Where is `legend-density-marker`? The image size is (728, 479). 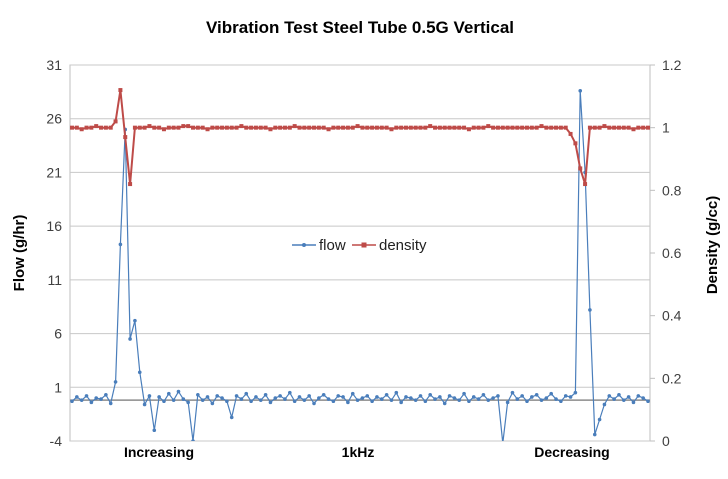
legend-density-marker is located at coordinates (364, 245).